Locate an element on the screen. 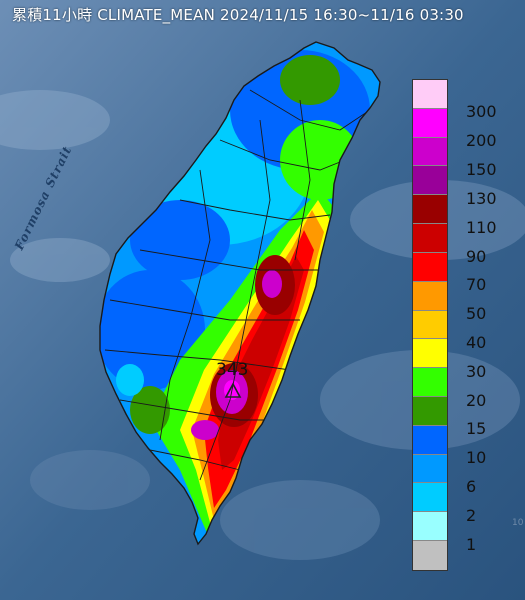 The width and height of the screenshot is (525, 600). legend-label: 30 is located at coordinates (476, 371).